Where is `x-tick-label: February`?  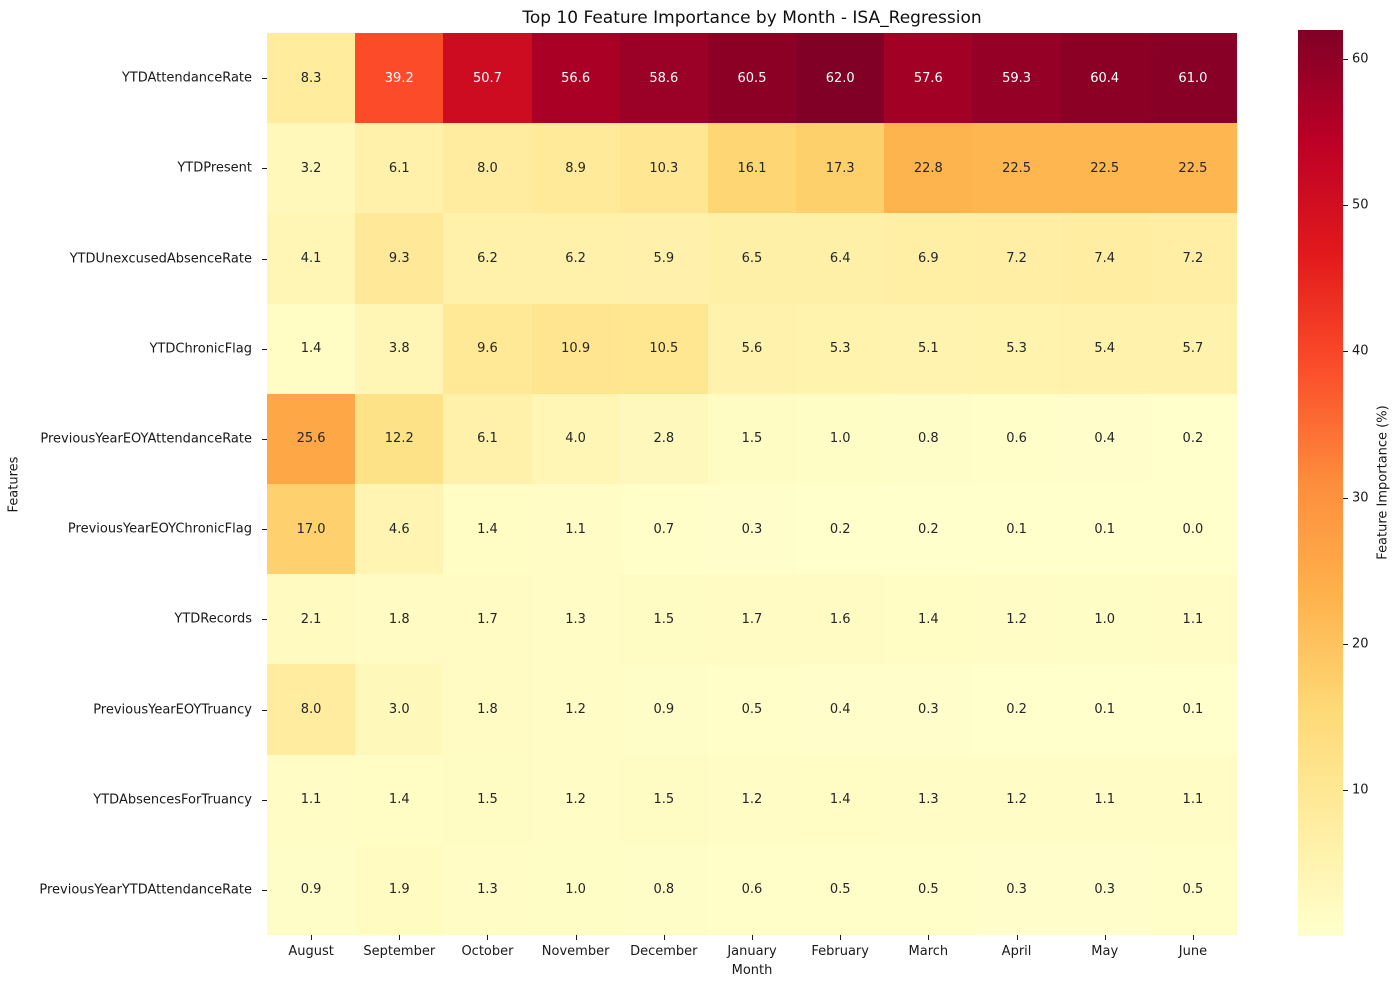 x-tick-label: February is located at coordinates (840, 951).